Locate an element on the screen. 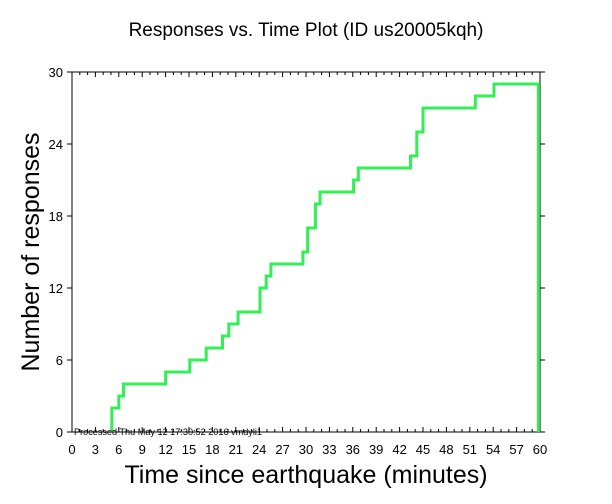  chart-title: Responses vs. Time Plot (ID us20005kqh) is located at coordinates (306, 30).